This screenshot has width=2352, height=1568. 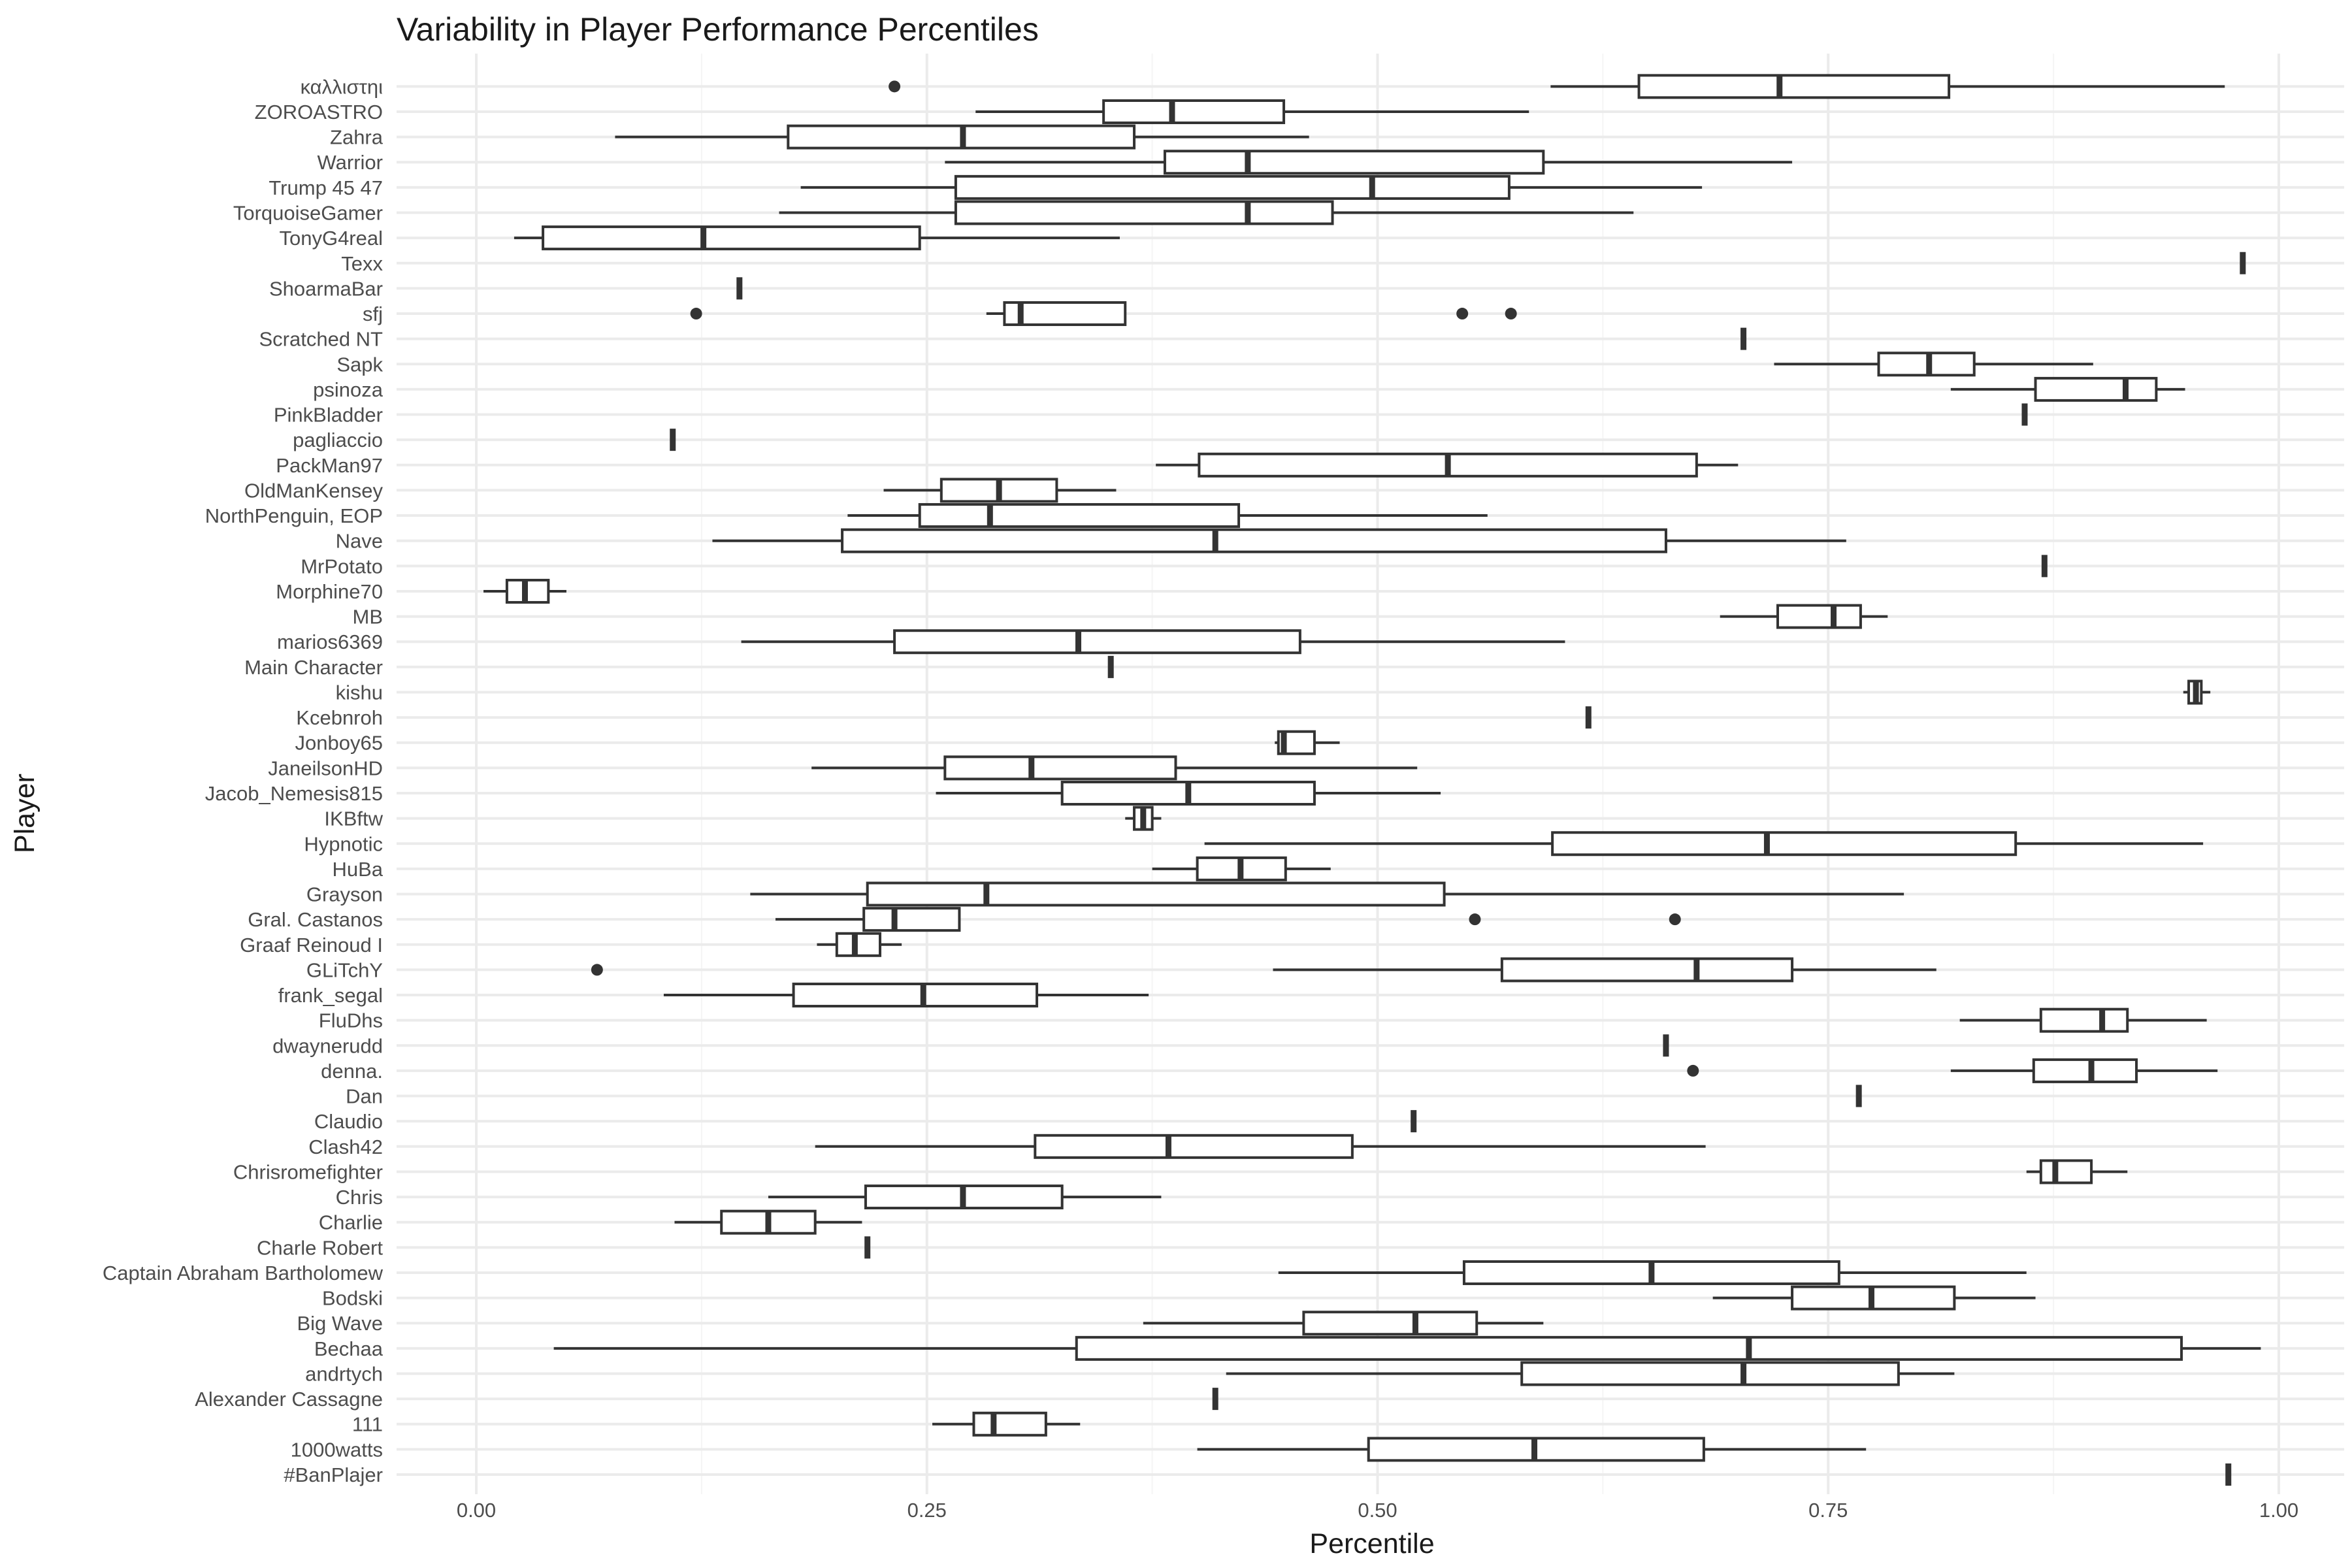 What do you see at coordinates (331, 238) in the screenshot?
I see `y-tick-label: TonyG4real` at bounding box center [331, 238].